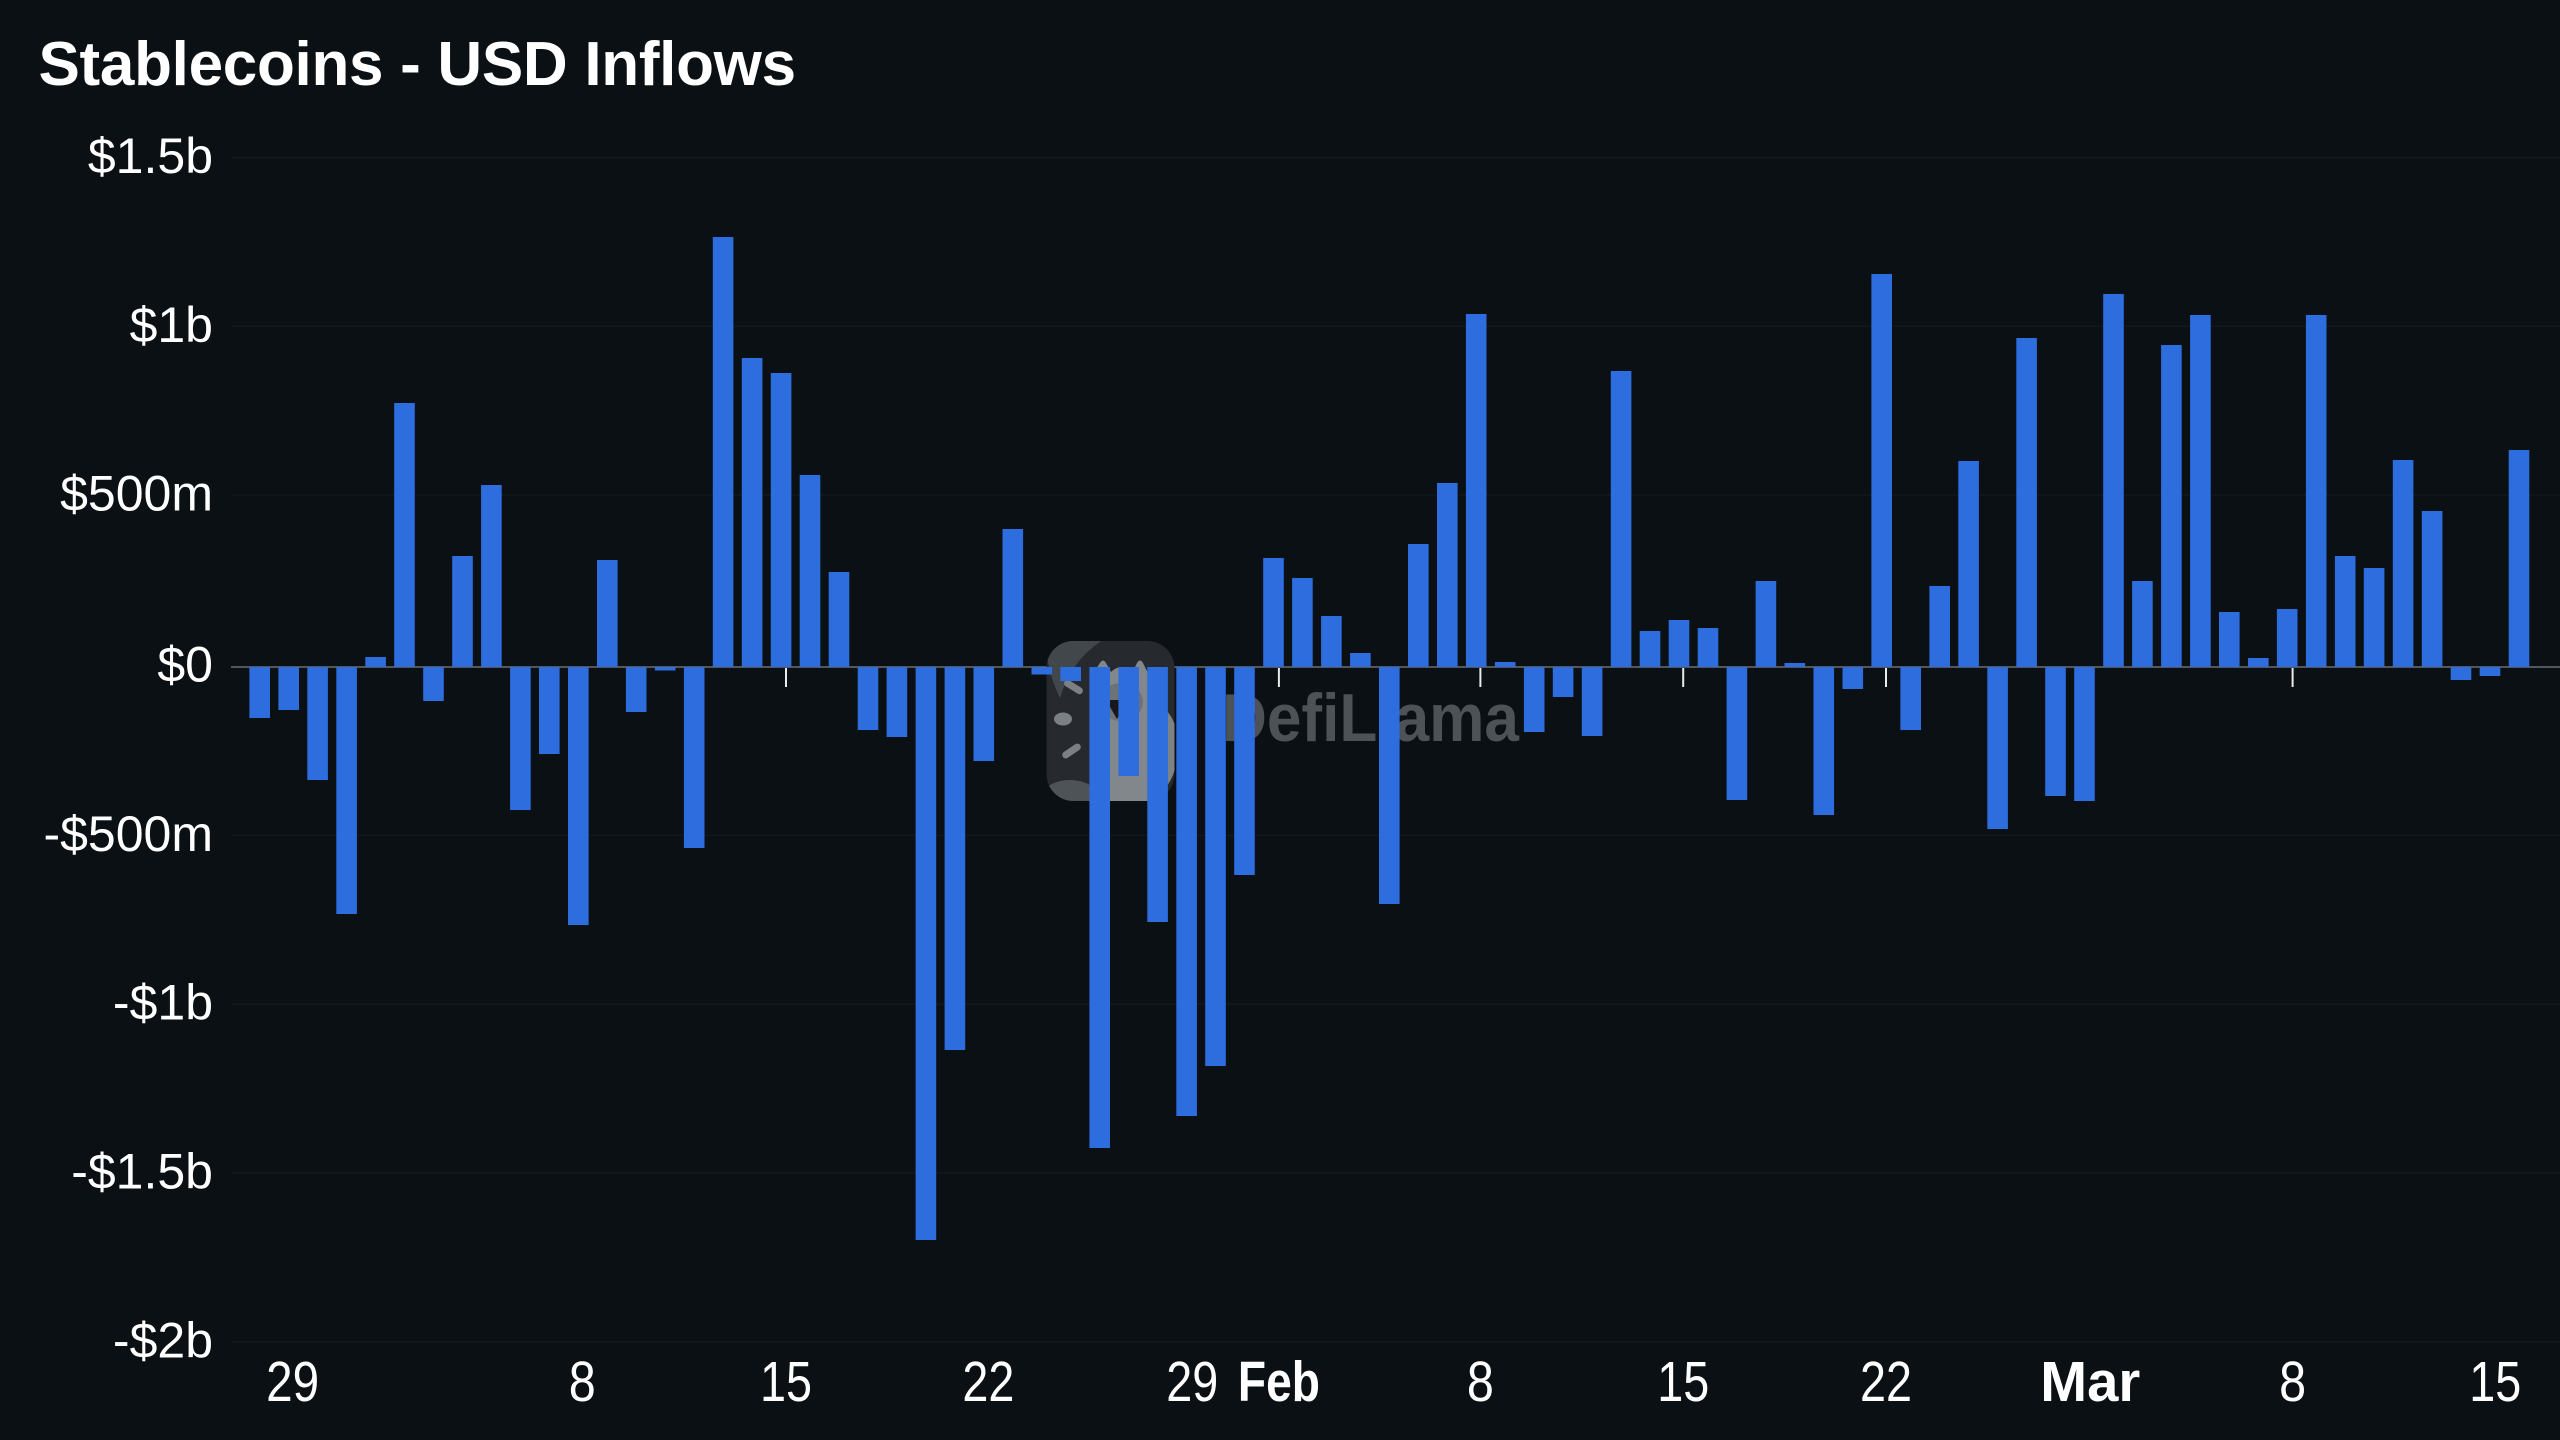 The height and width of the screenshot is (1440, 2560). What do you see at coordinates (185, 665) in the screenshot?
I see `svg-text: $0` at bounding box center [185, 665].